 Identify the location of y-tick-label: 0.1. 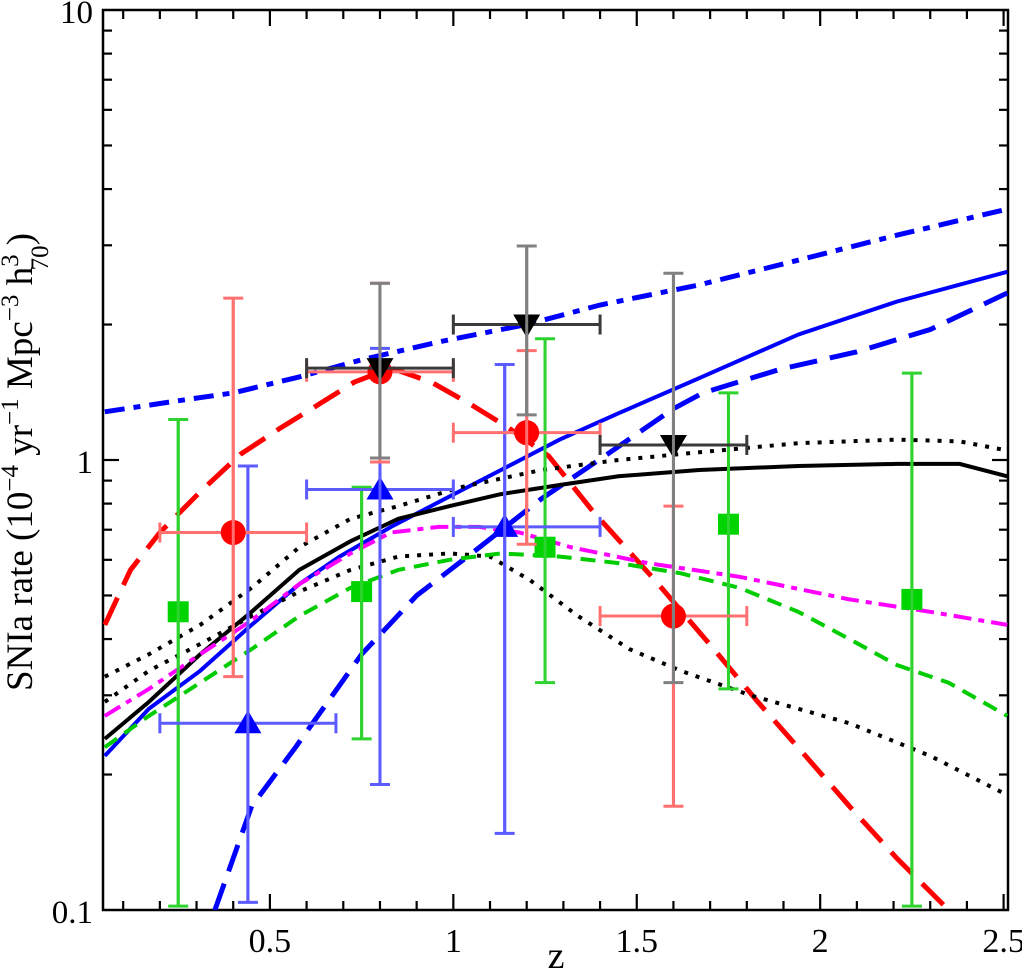
(72, 913).